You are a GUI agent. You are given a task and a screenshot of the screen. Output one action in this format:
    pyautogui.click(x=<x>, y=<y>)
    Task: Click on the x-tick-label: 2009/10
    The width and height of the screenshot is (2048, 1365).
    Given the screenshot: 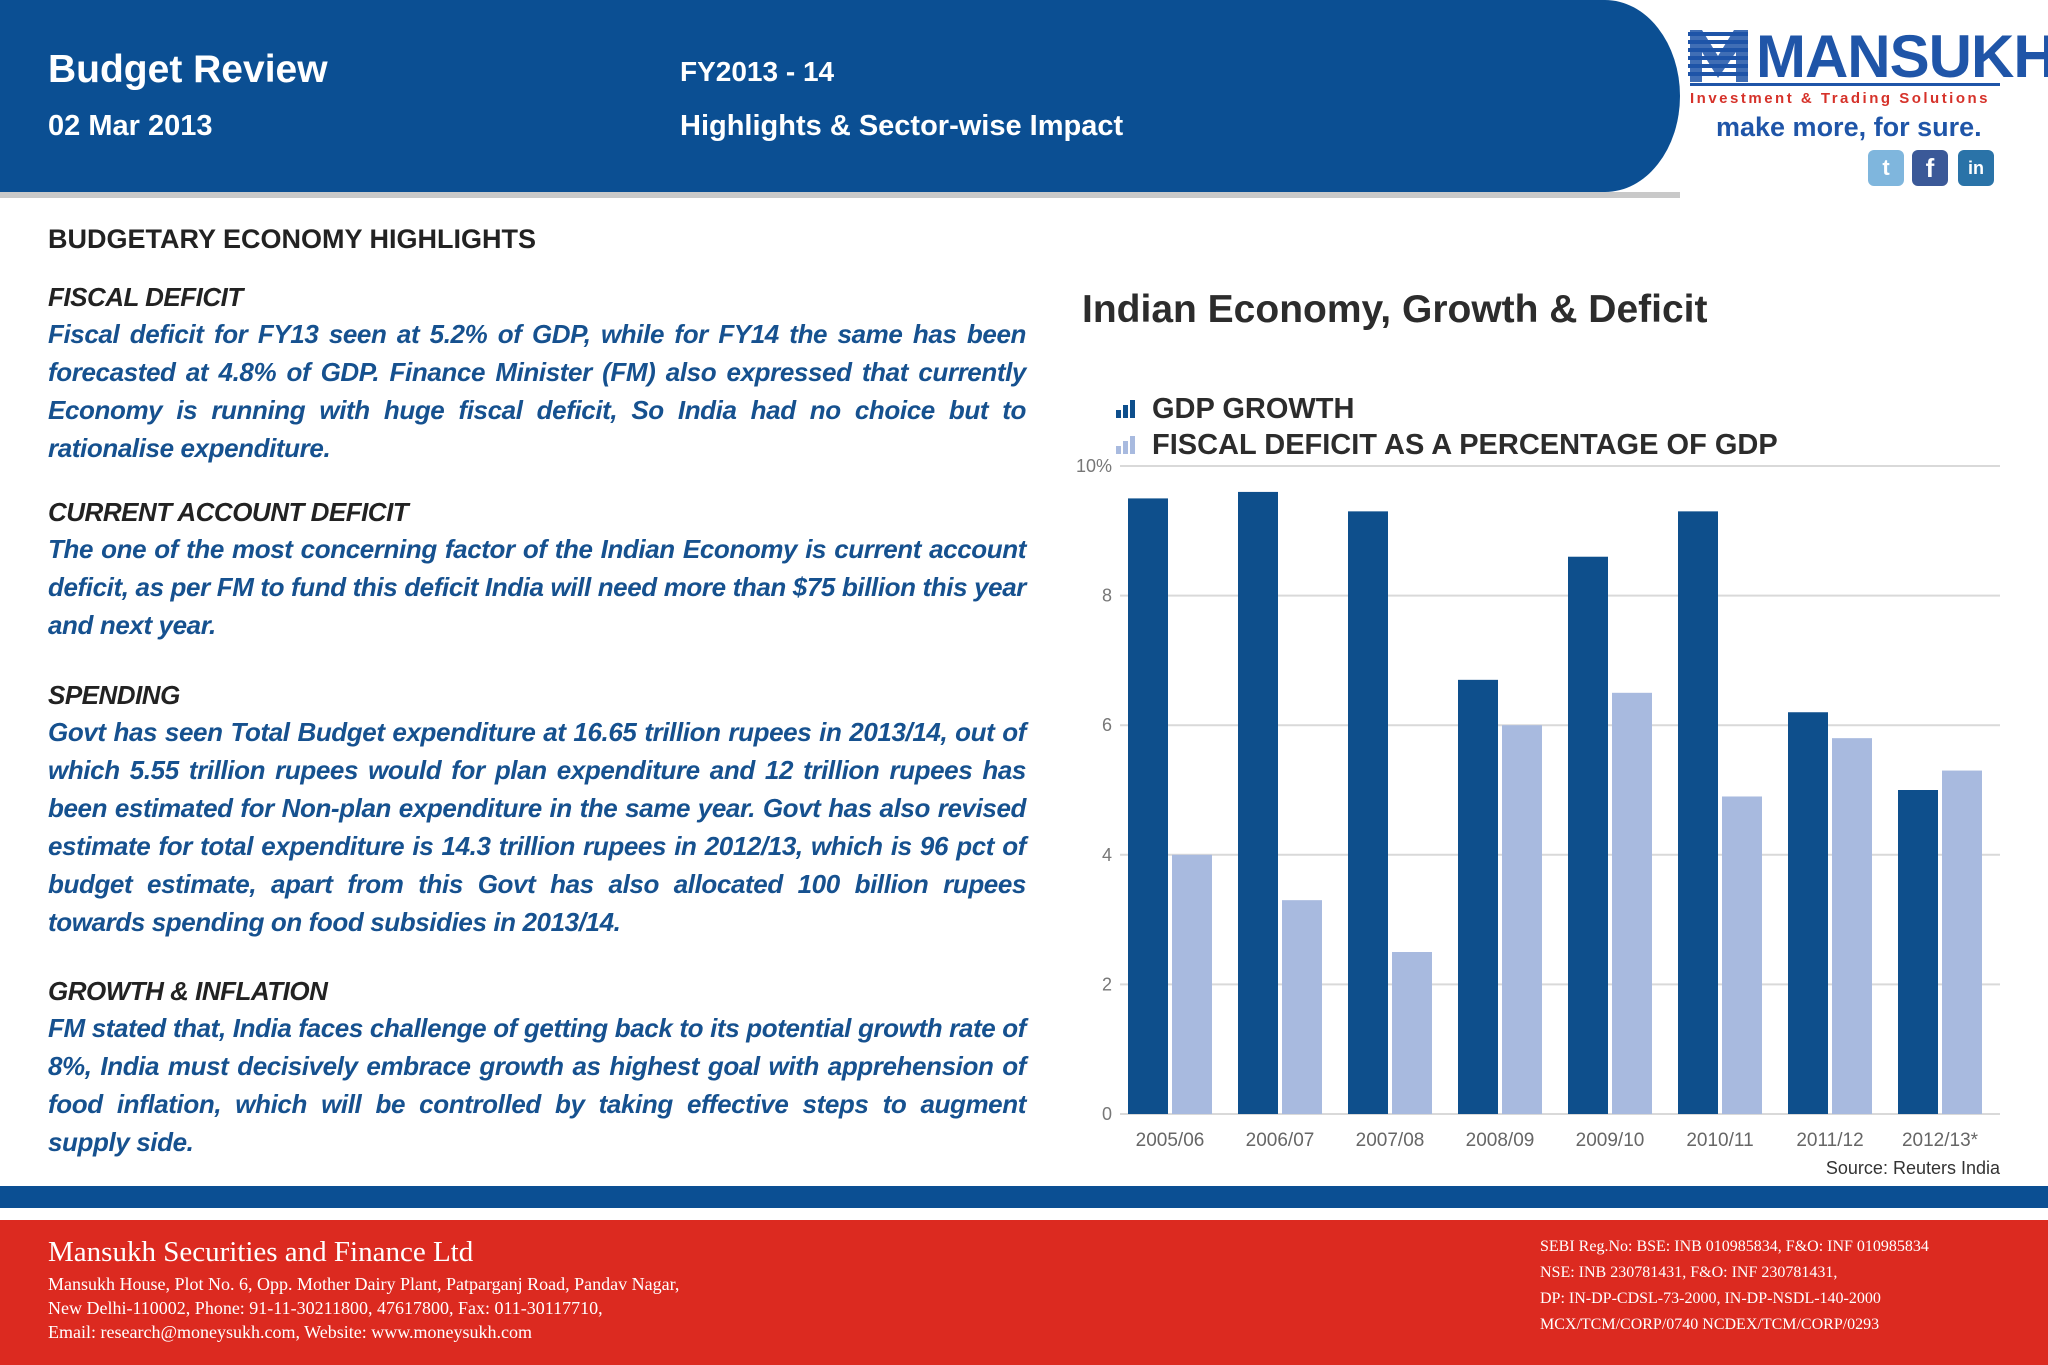 What is the action you would take?
    pyautogui.click(x=1610, y=1140)
    